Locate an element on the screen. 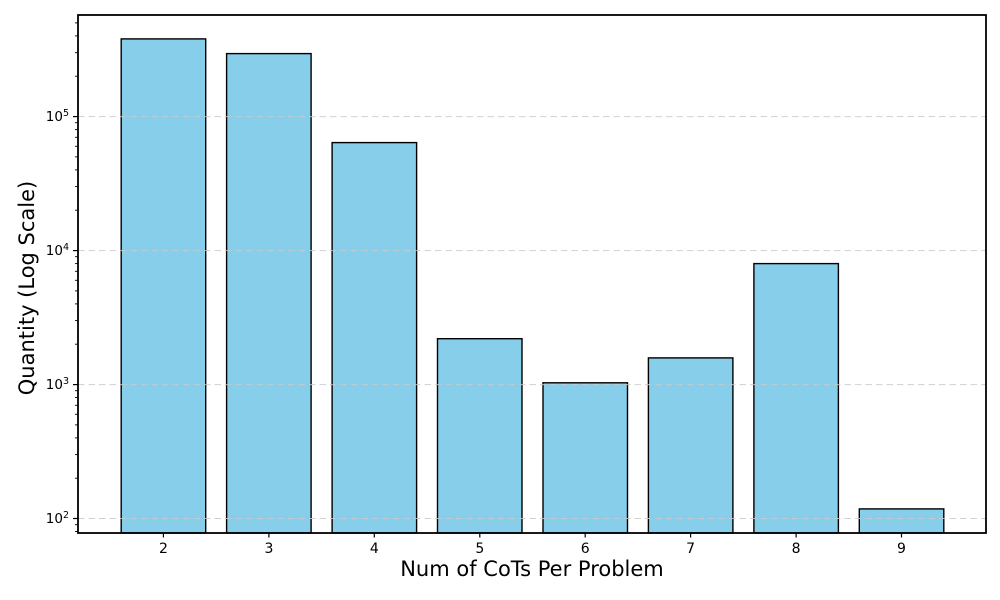 The width and height of the screenshot is (1000, 600). y-tick-label-1e2: 10² is located at coordinates (57, 518).